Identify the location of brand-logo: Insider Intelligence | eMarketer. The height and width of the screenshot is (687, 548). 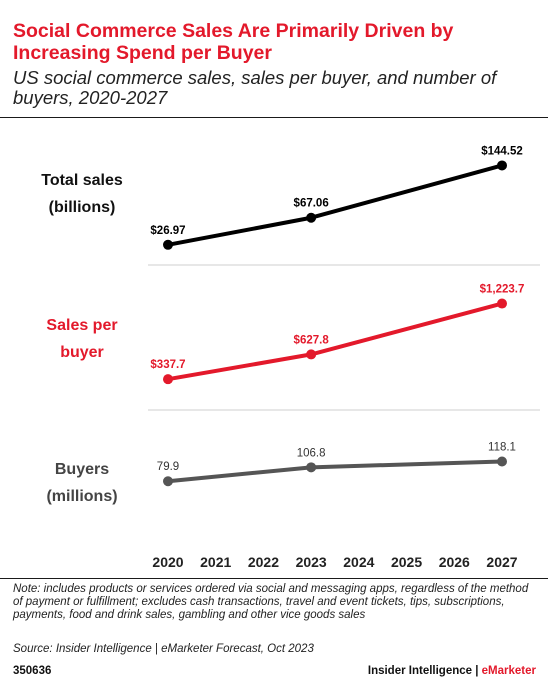
(452, 671).